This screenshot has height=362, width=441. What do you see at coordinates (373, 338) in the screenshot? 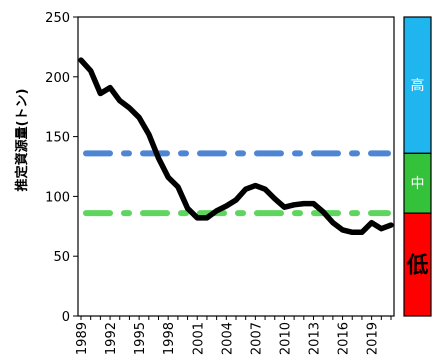
I see `x-tick-label: 2019` at bounding box center [373, 338].